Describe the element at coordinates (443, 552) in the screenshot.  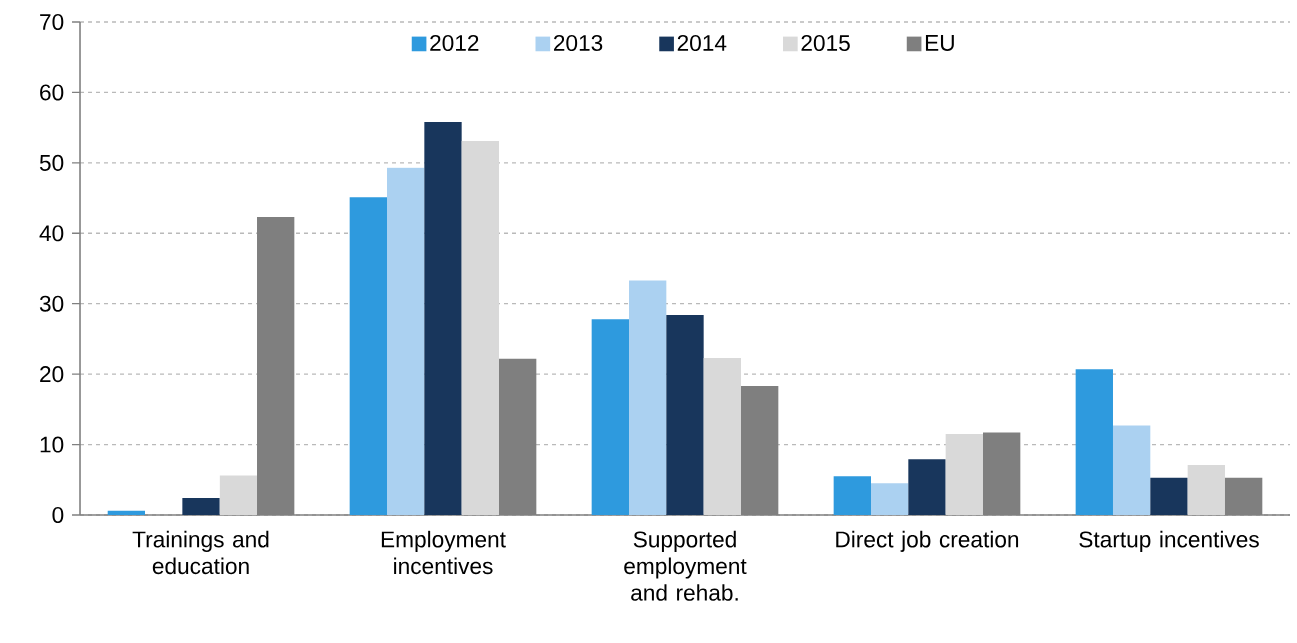
I see `x-tick-label: Employment incentives` at that location.